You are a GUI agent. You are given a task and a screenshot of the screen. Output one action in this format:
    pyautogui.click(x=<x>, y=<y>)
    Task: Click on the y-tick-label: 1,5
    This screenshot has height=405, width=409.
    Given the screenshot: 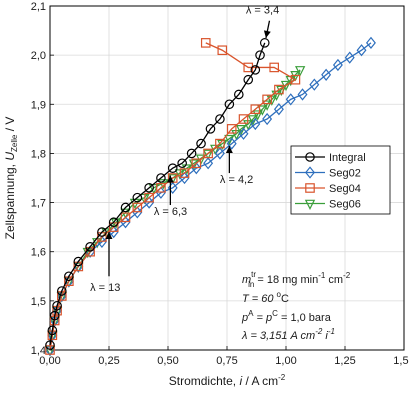 What is the action you would take?
    pyautogui.click(x=38, y=302)
    